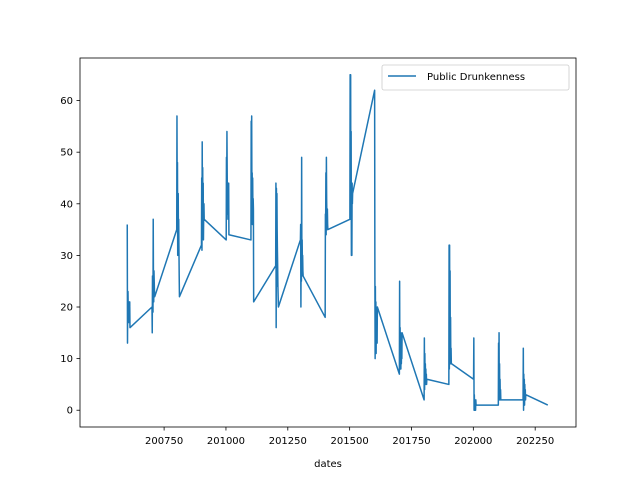 The height and width of the screenshot is (480, 640). I want to click on y-axis-ticks: 0 10 20 30 40 50 60, so click(70, 256).